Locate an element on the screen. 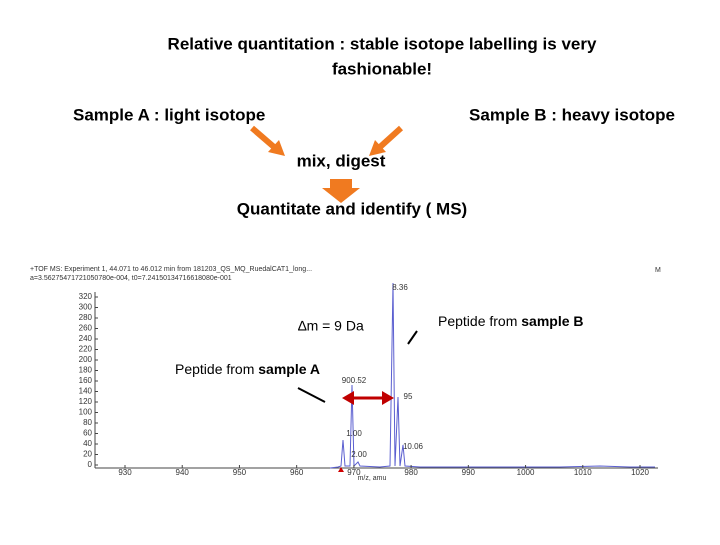  y-tick-label: 180 is located at coordinates (86, 370).